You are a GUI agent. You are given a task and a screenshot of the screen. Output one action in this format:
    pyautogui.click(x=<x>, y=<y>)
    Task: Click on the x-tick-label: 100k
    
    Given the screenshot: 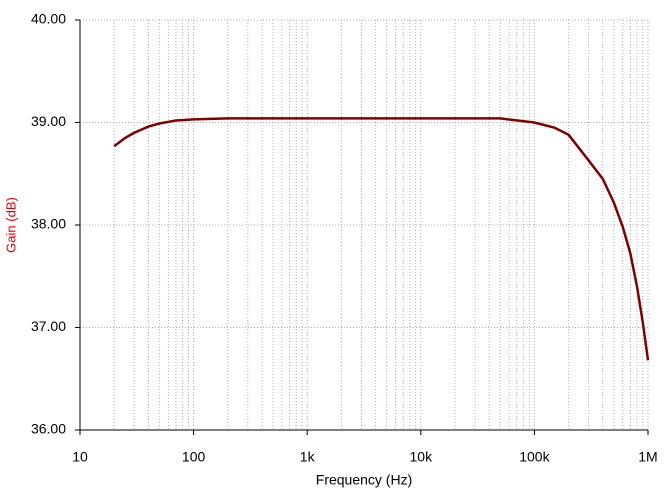 What is the action you would take?
    pyautogui.click(x=534, y=457)
    